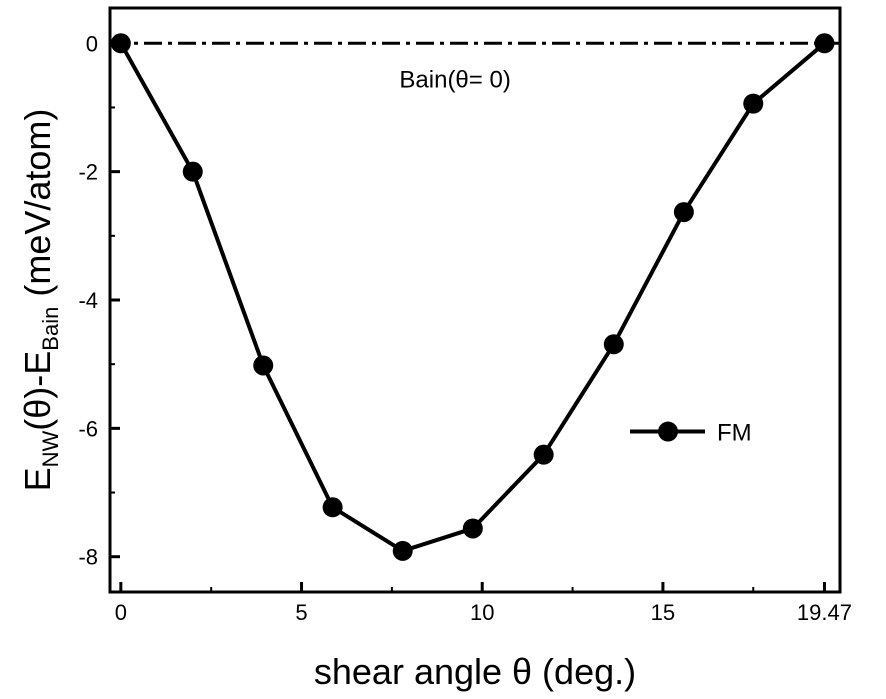 The image size is (886, 699). What do you see at coordinates (668, 431) in the screenshot?
I see `legend-marker-fm` at bounding box center [668, 431].